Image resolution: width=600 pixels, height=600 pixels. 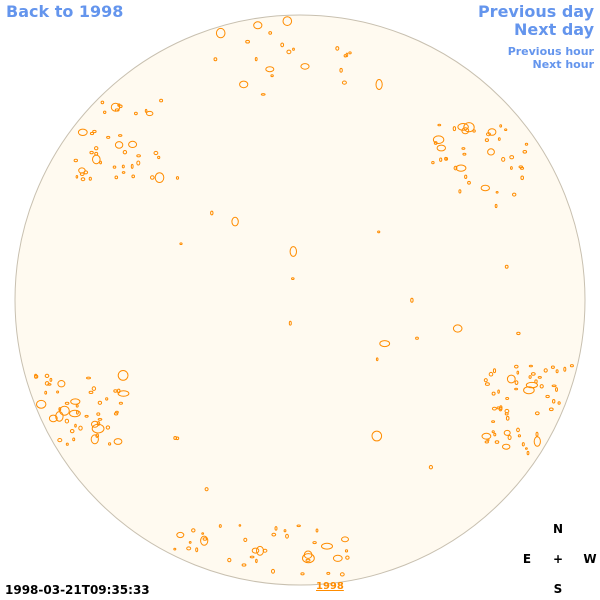 I want to click on back-to-year-link: Back to 1998, so click(x=65, y=11).